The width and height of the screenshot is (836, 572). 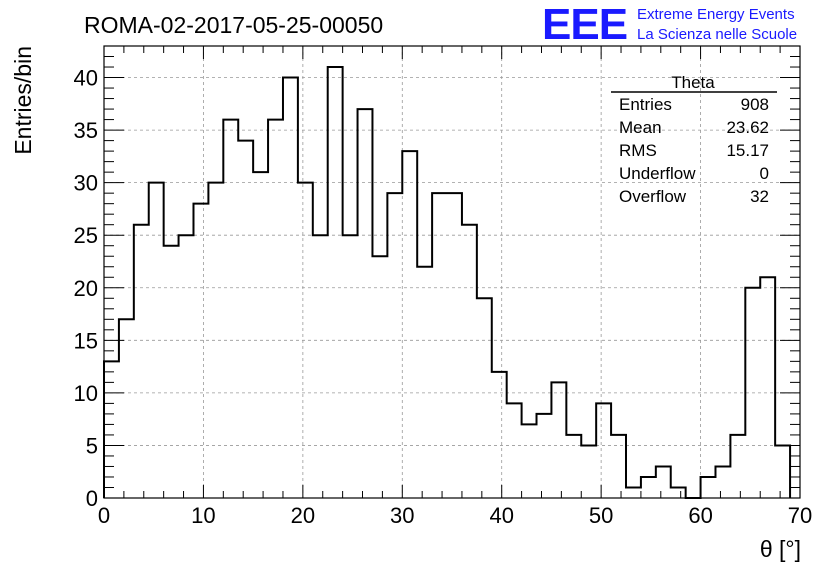 What do you see at coordinates (86, 288) in the screenshot?
I see `y-tick-label: 20` at bounding box center [86, 288].